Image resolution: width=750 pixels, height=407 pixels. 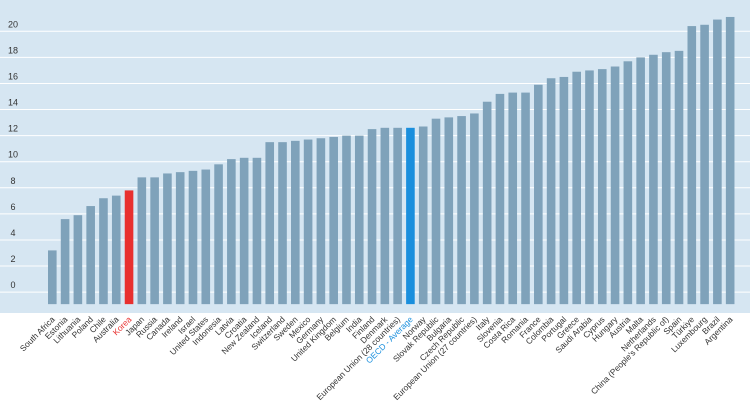 I want to click on bar-germany, so click(x=321, y=221).